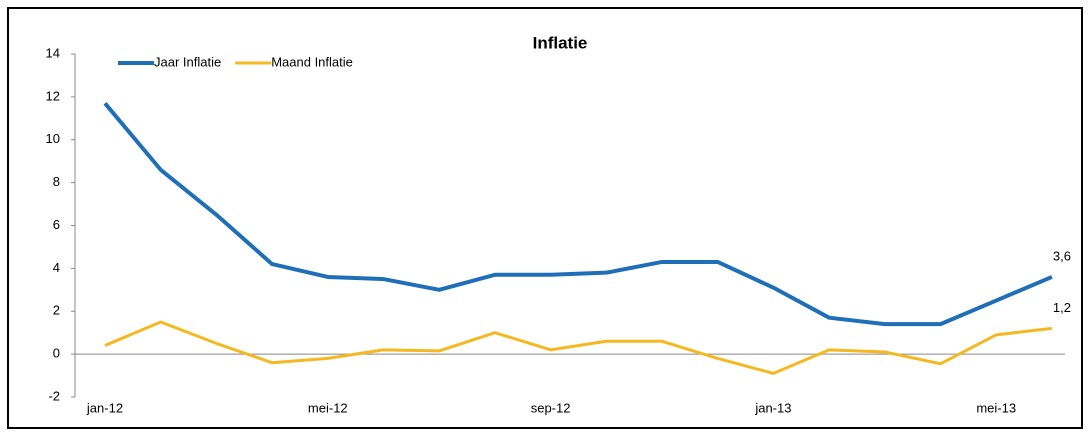  Describe the element at coordinates (53, 95) in the screenshot. I see `y-tick-label: 12` at that location.